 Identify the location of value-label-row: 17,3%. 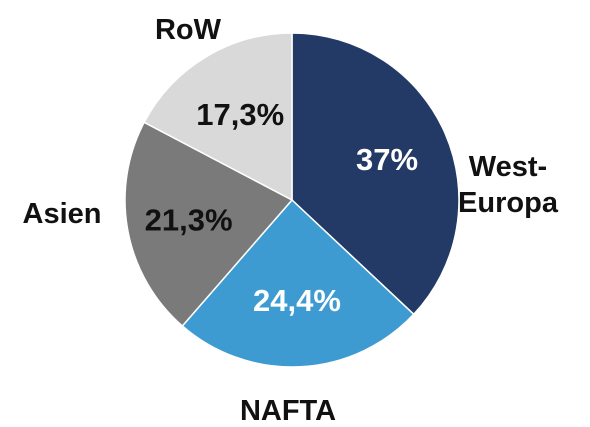
(240, 114).